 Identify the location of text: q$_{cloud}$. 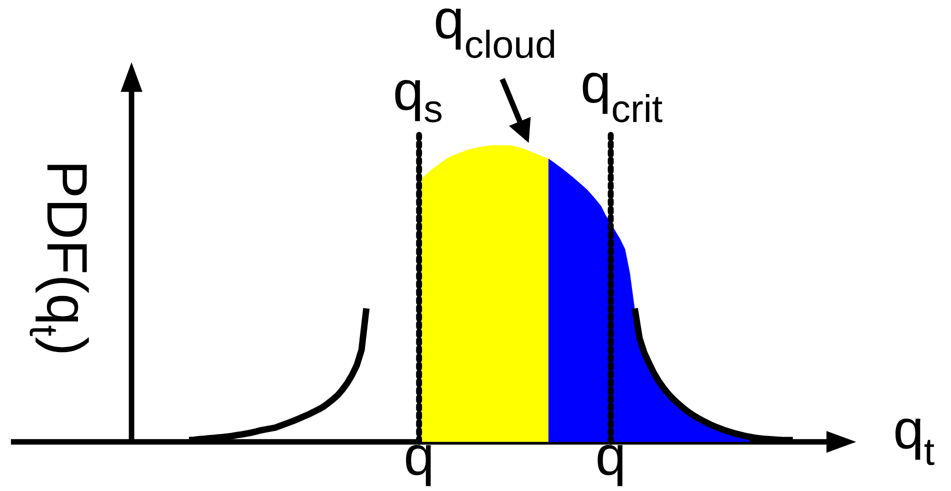
(495, 33).